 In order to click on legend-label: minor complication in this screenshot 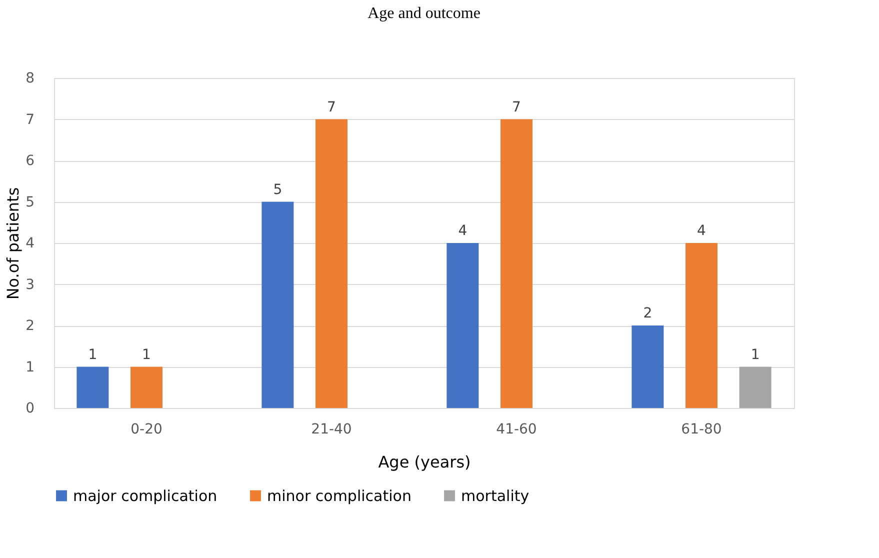, I will do `click(339, 495)`.